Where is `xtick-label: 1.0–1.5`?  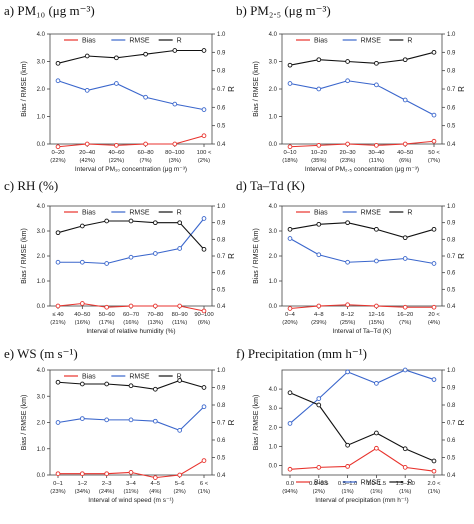
xtick-label: 1.0–1.5 is located at coordinates (376, 484).